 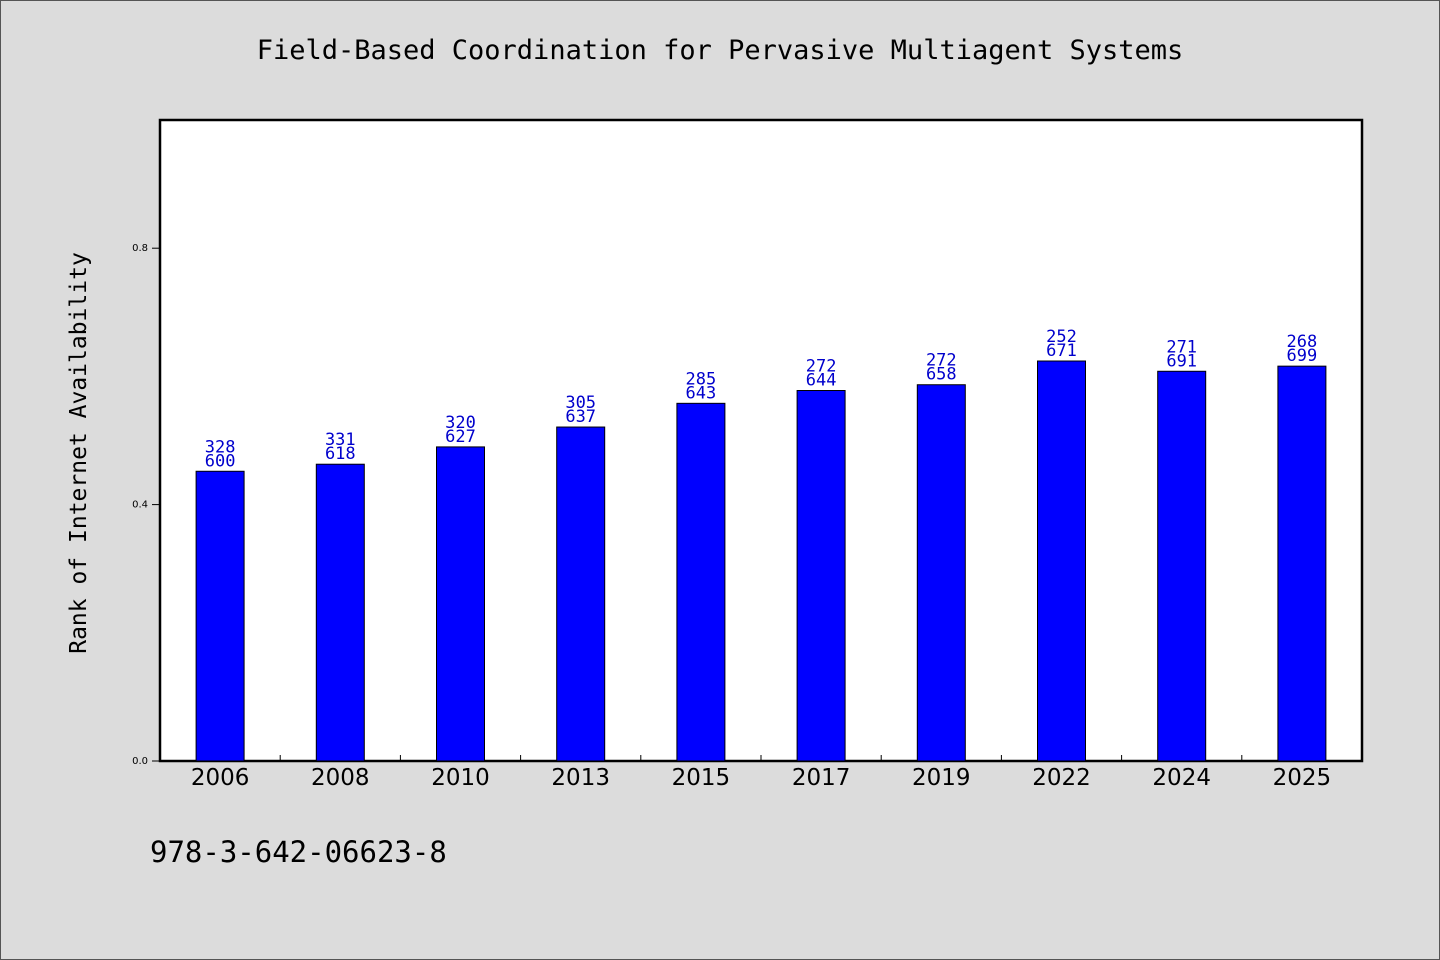 What do you see at coordinates (460, 423) in the screenshot?
I see `data-label-top: 320` at bounding box center [460, 423].